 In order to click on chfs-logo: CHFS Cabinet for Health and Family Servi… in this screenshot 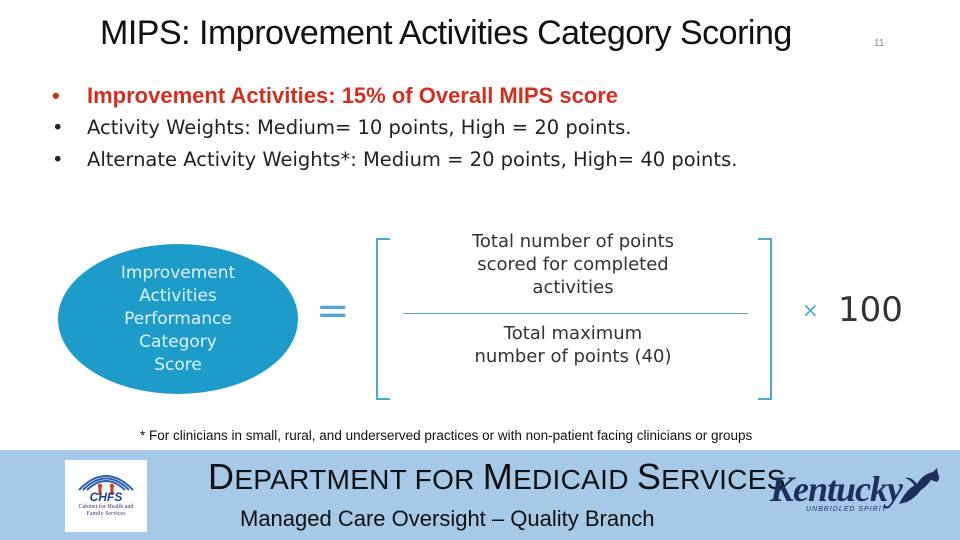, I will do `click(106, 496)`.